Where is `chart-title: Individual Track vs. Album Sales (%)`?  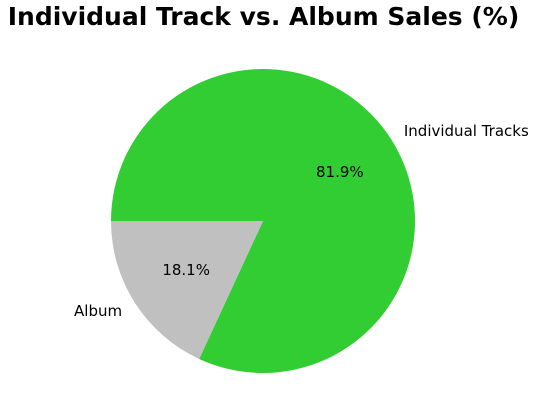
chart-title: Individual Track vs. Album Sales (%) is located at coordinates (263, 16).